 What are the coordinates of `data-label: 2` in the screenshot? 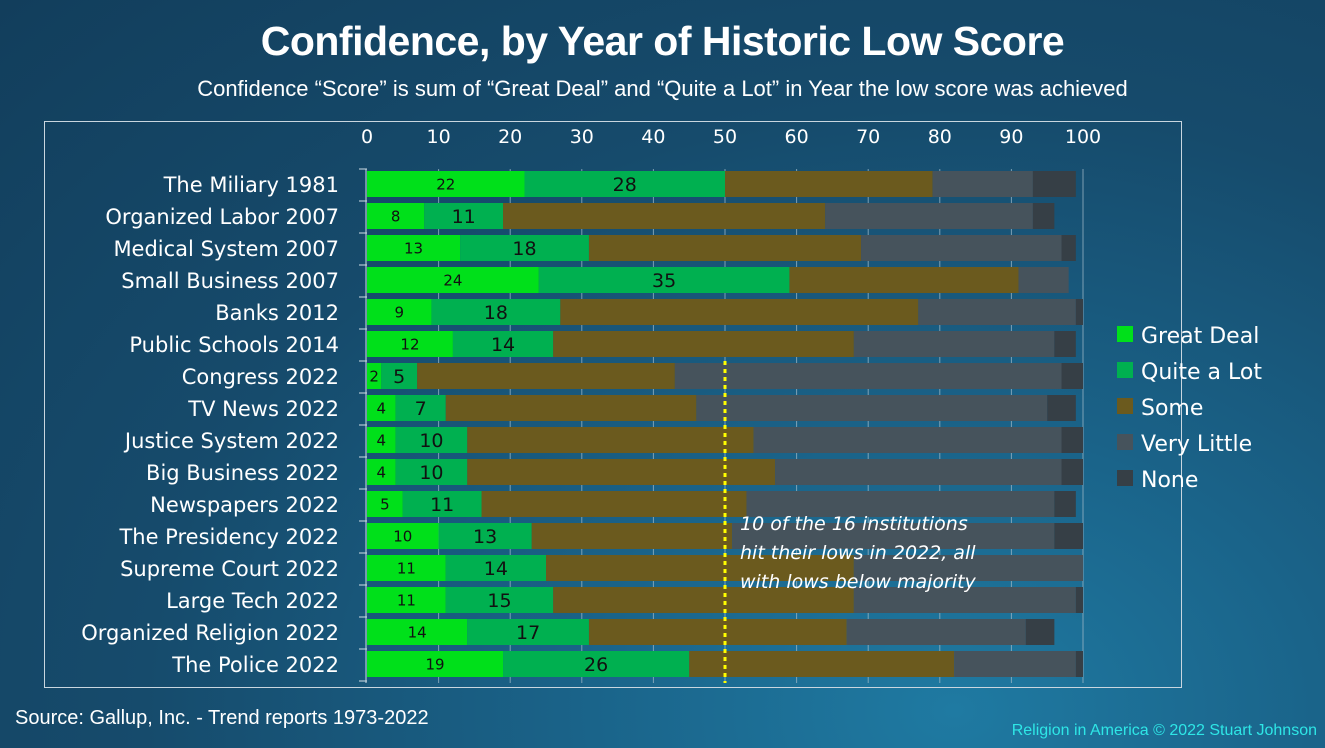 It's located at (374, 376).